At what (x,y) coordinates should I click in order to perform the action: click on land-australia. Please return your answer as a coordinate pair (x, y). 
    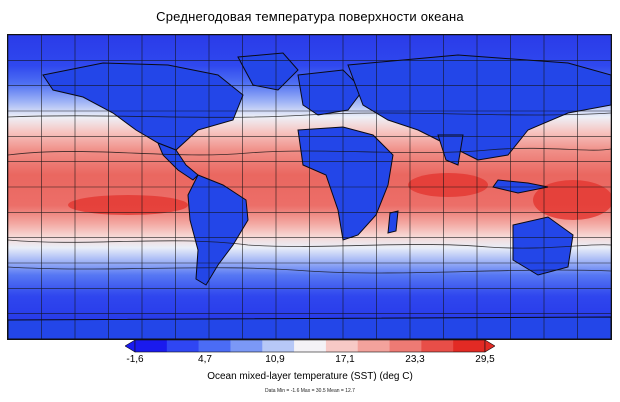
    Looking at the image, I should click on (543, 246).